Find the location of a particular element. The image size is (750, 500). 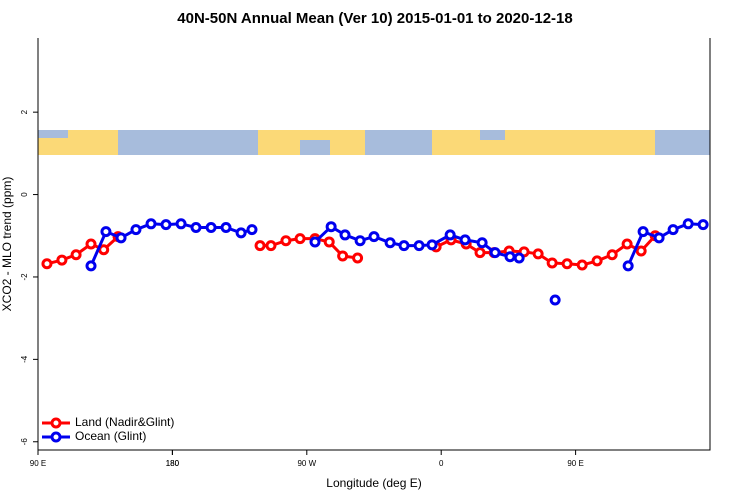

y-tick-label: 0 is located at coordinates (24, 194).